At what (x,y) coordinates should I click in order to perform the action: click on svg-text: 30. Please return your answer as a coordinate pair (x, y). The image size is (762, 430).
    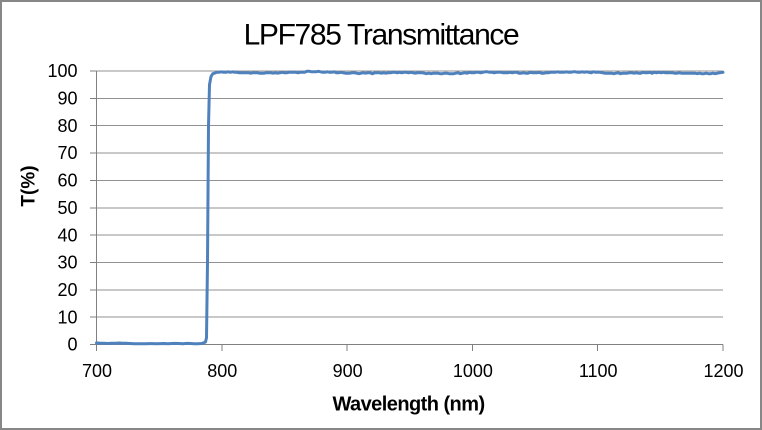
    Looking at the image, I should click on (67, 263).